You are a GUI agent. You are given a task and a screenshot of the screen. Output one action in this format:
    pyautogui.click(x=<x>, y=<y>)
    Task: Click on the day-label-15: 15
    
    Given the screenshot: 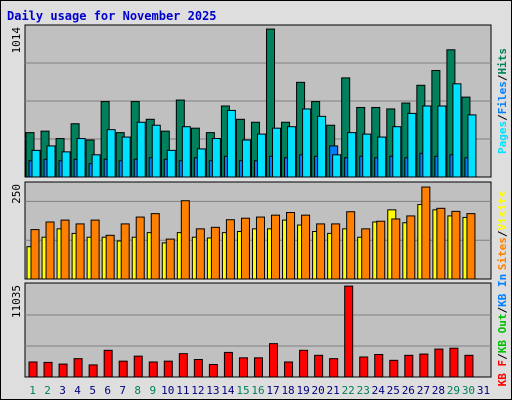 What is the action you would take?
    pyautogui.click(x=242, y=390)
    